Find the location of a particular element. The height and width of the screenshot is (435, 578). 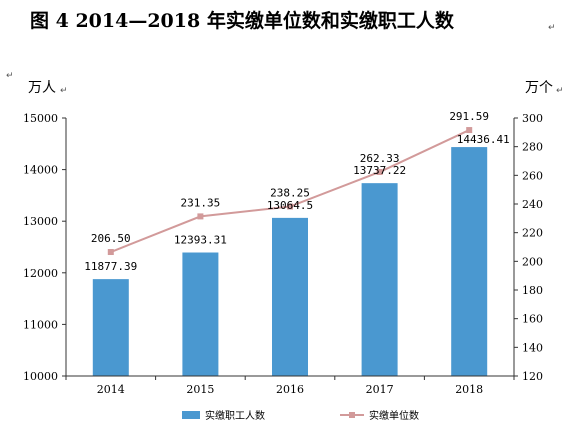

left-axis-unit: 万人 is located at coordinates (42, 88).